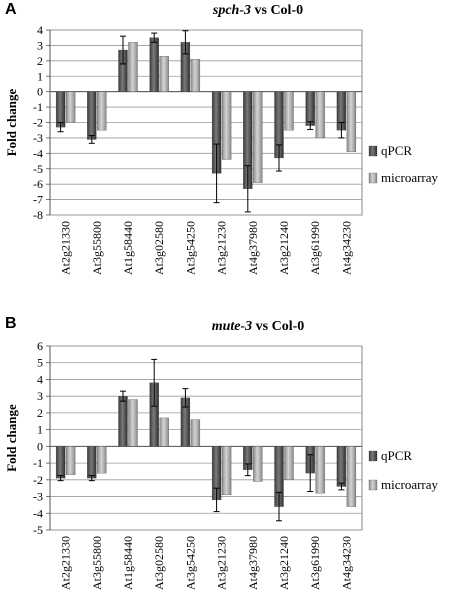 The height and width of the screenshot is (615, 454). Describe the element at coordinates (40, 363) in the screenshot. I see `y-tick-label: 5` at that location.